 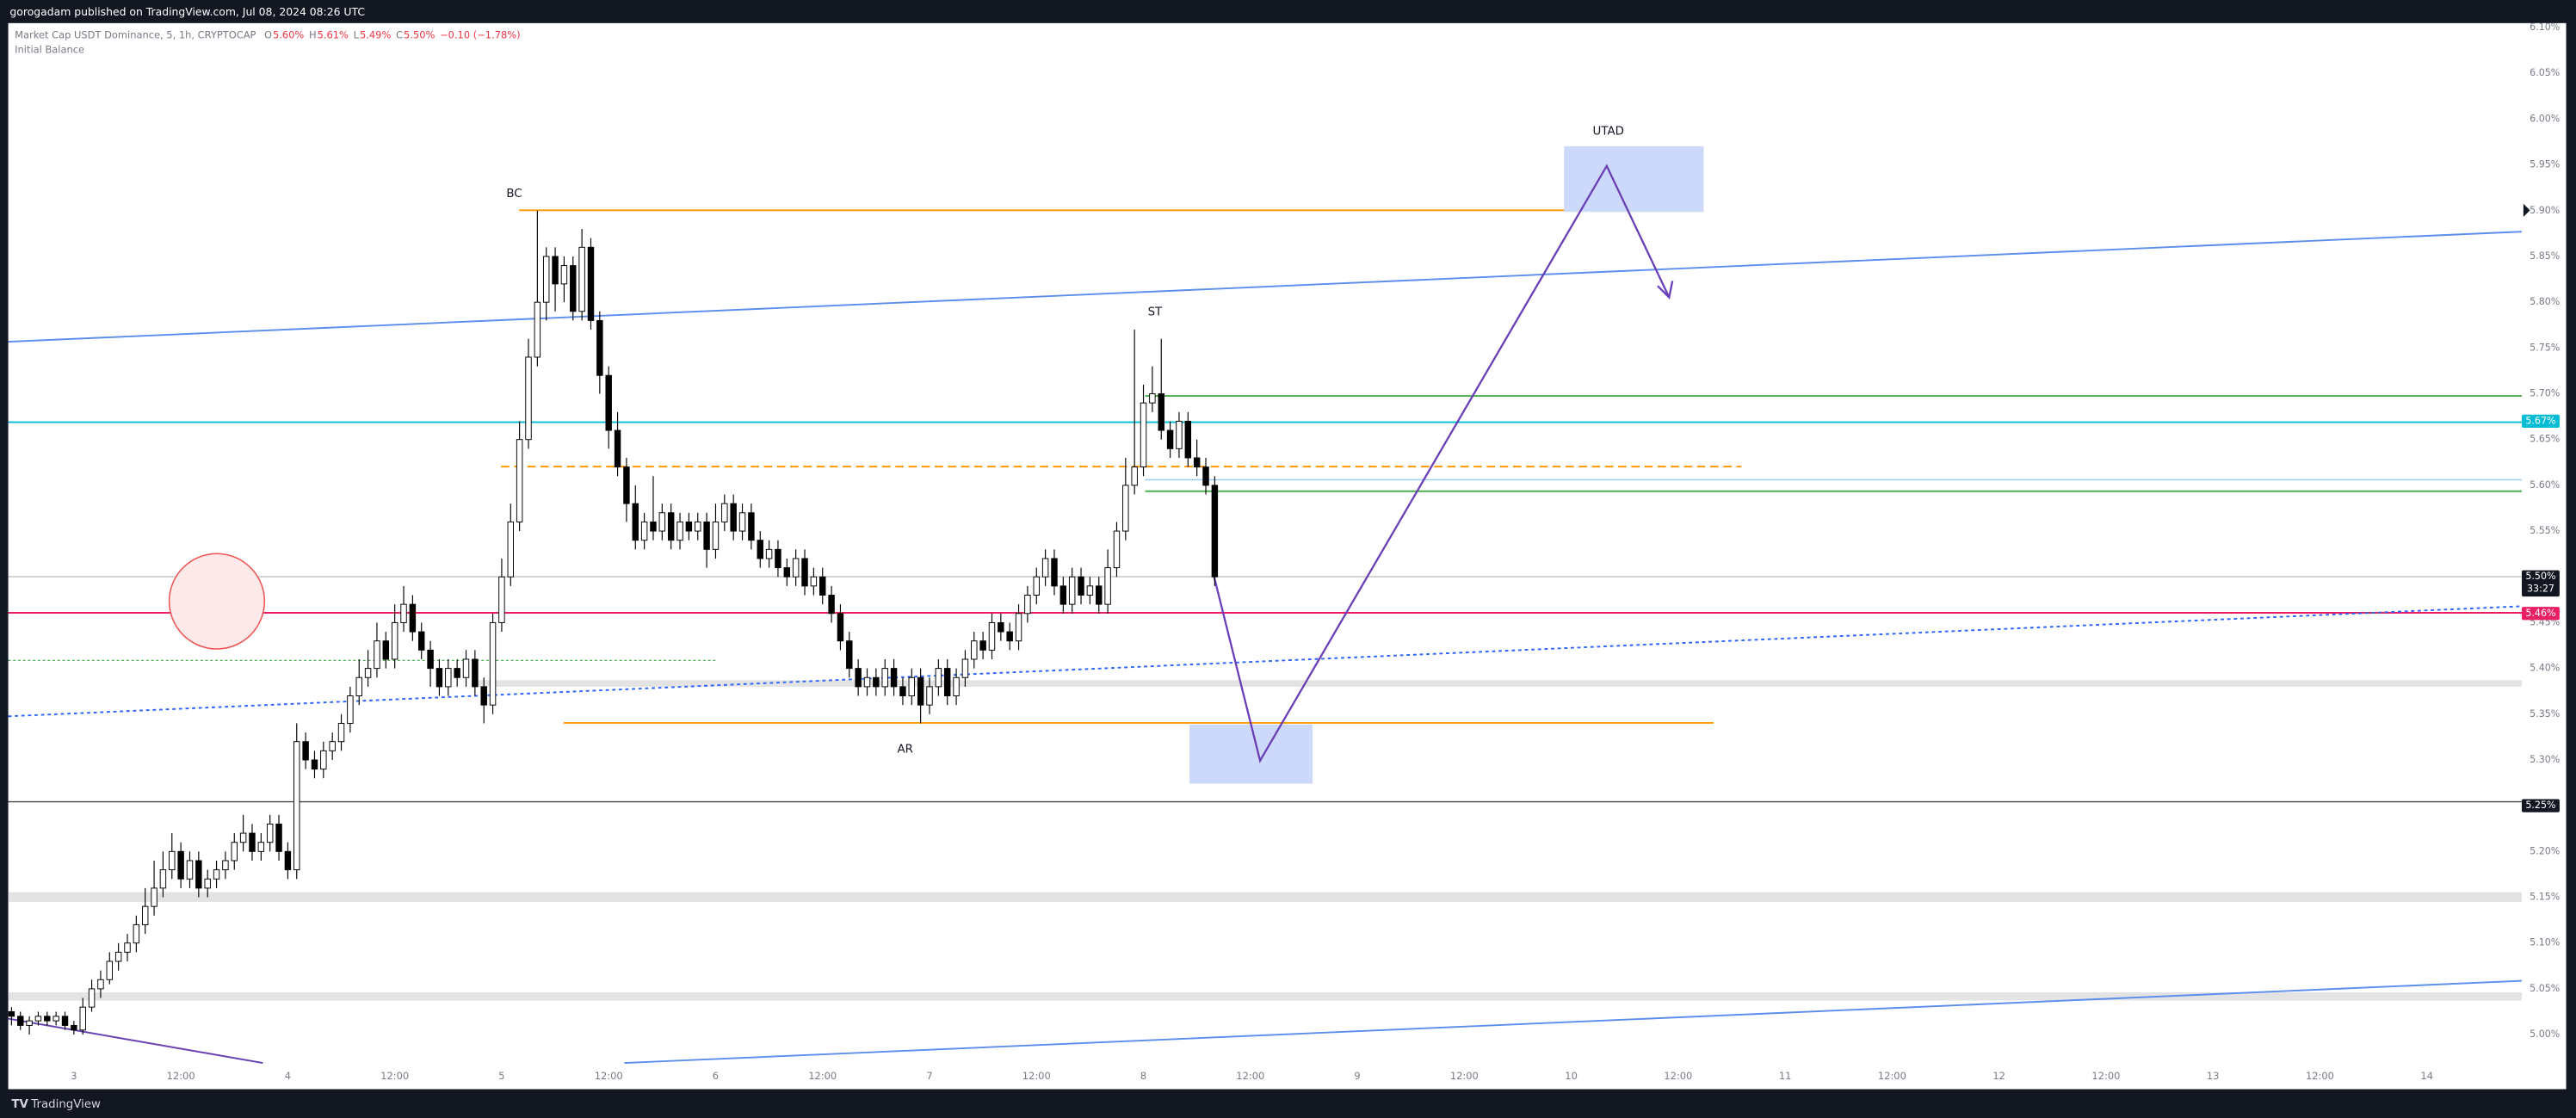 What do you see at coordinates (2540, 589) in the screenshot?
I see `countdown: 33:27` at bounding box center [2540, 589].